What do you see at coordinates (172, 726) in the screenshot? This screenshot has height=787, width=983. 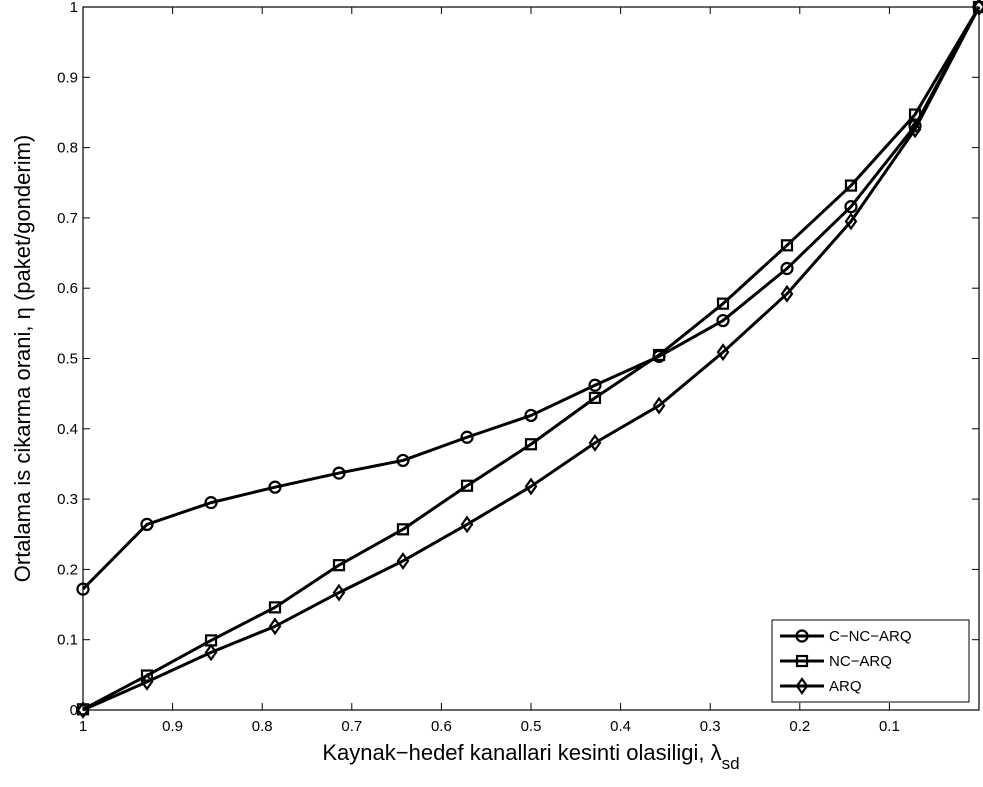 I see `x-tick-label: 0.9` at bounding box center [172, 726].